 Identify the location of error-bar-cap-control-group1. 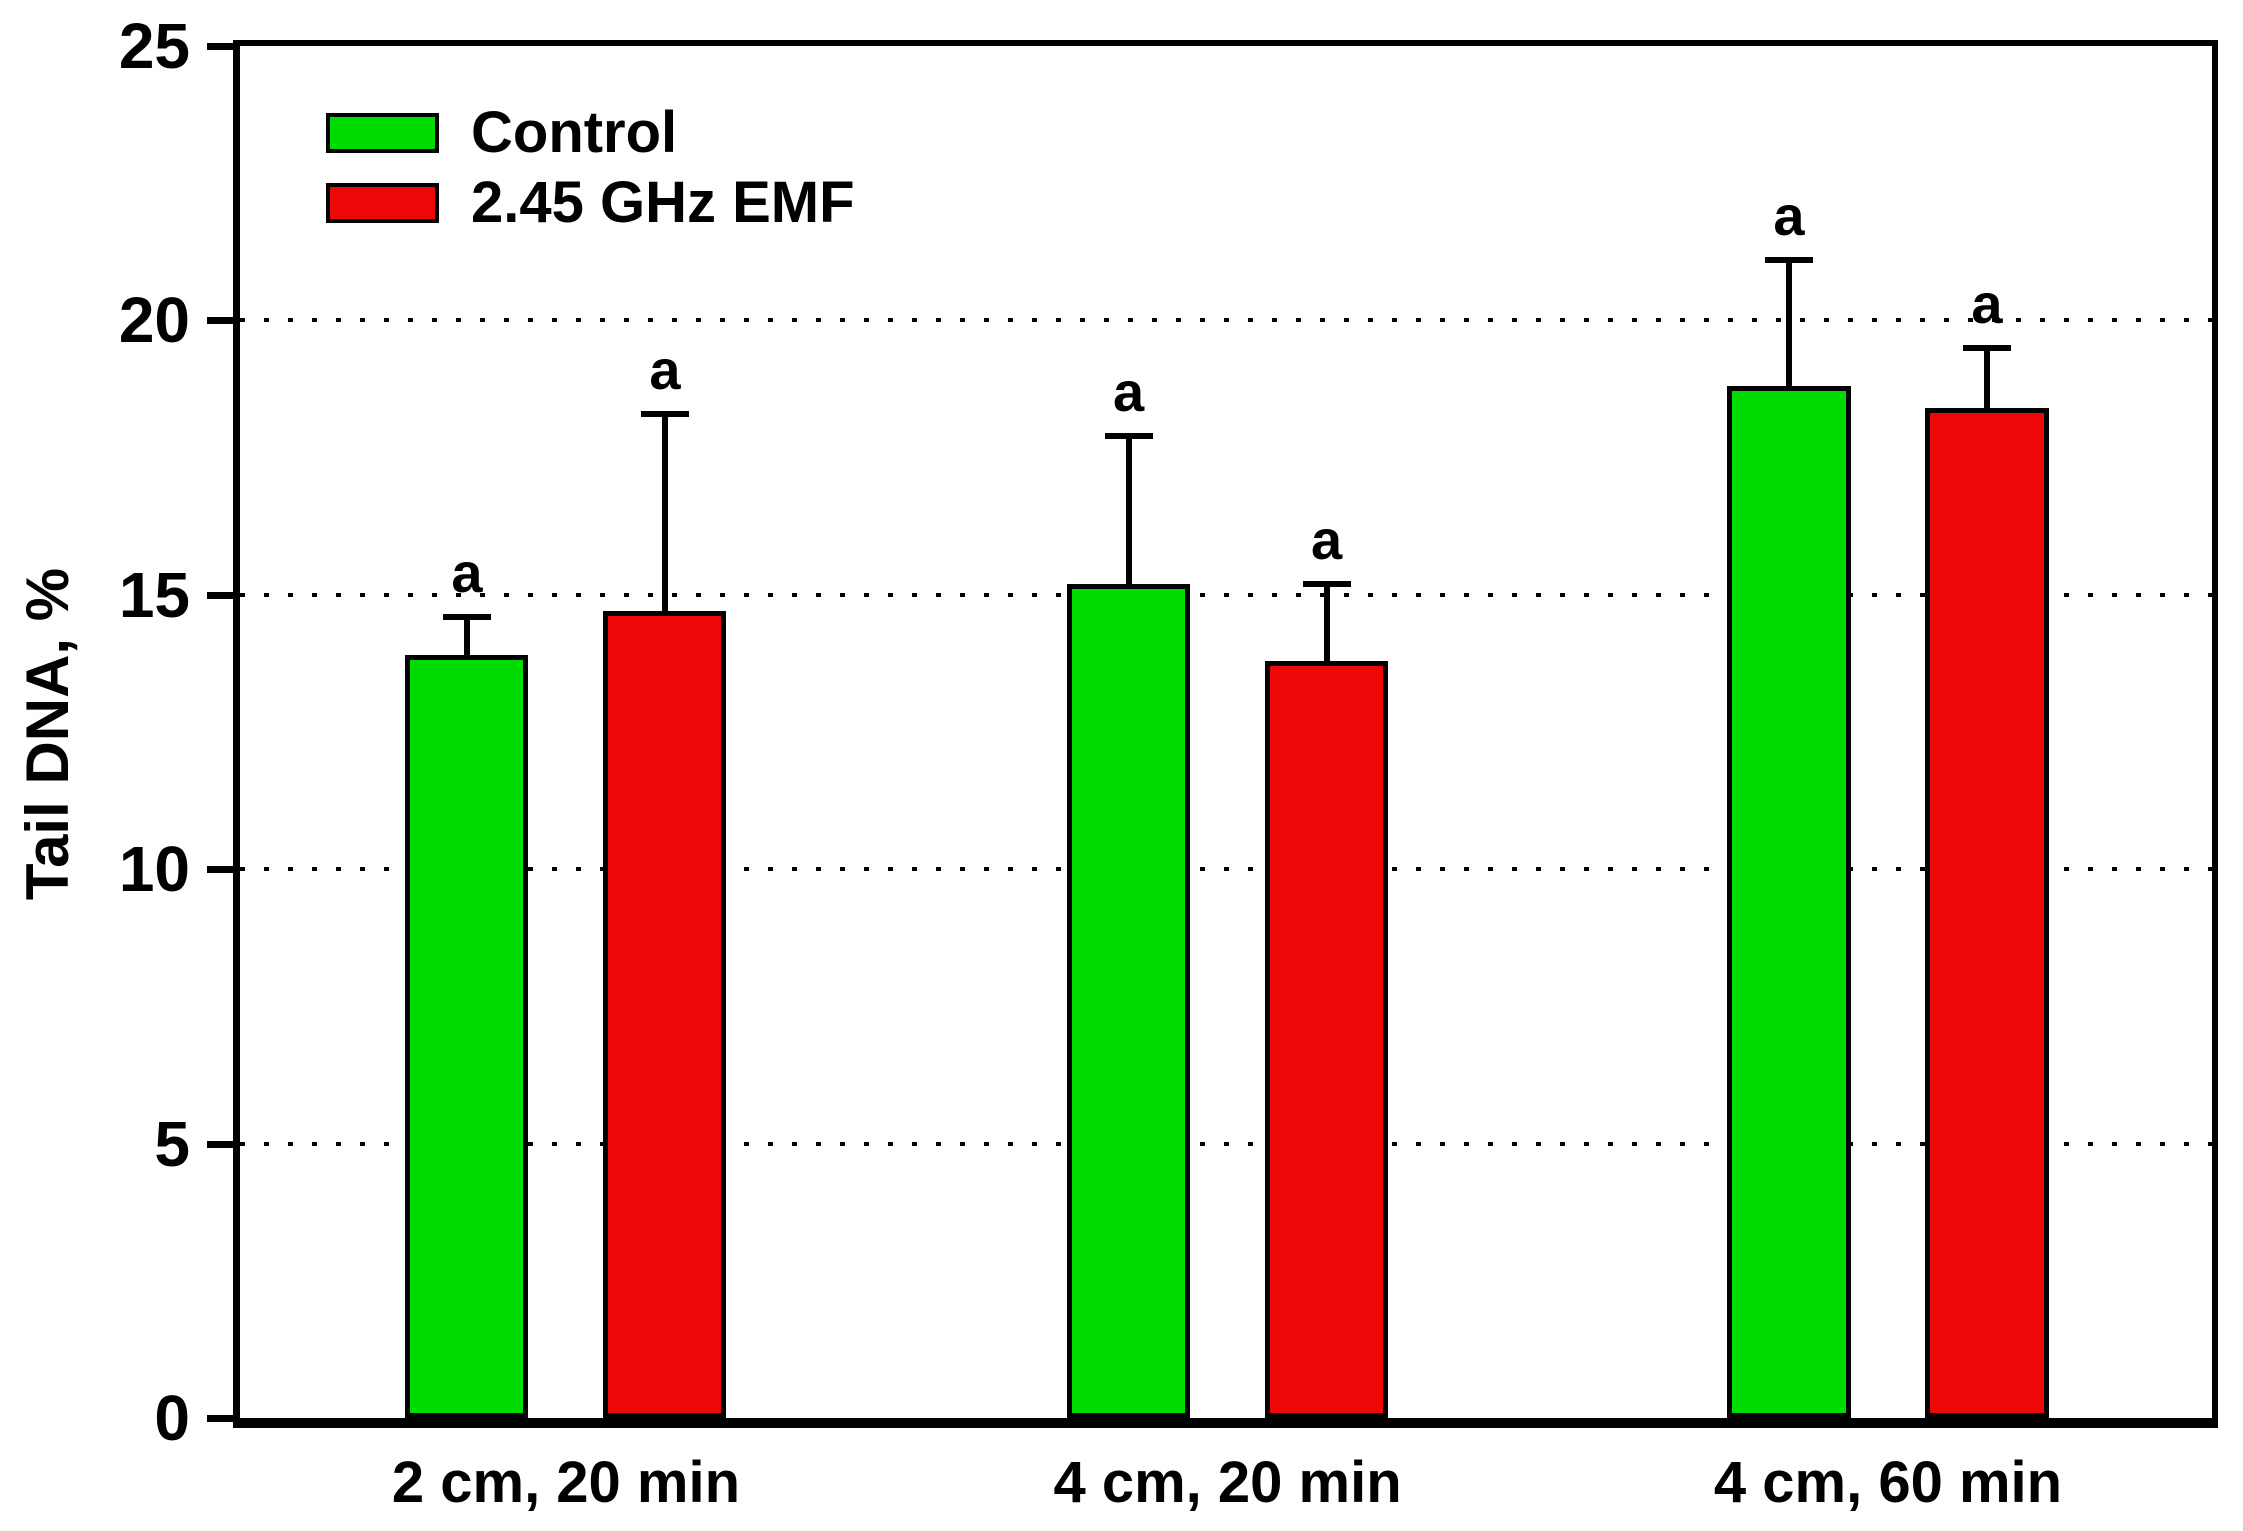
(466, 616).